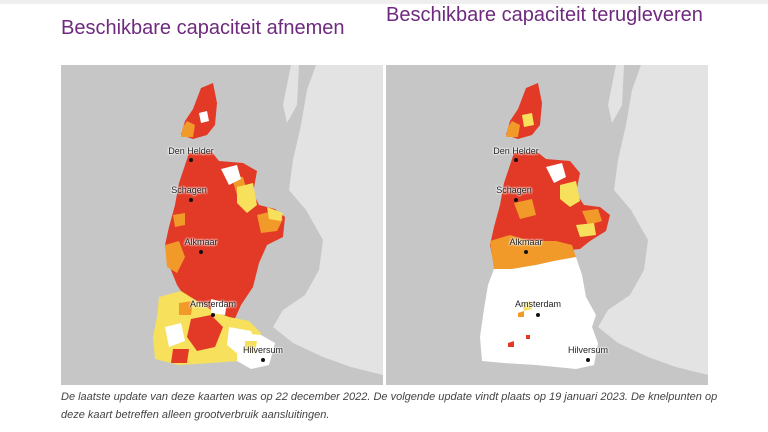 The width and height of the screenshot is (768, 432). What do you see at coordinates (544, 15) in the screenshot?
I see `map-title-terugleveren: Beschikbare capaciteit terugleveren` at bounding box center [544, 15].